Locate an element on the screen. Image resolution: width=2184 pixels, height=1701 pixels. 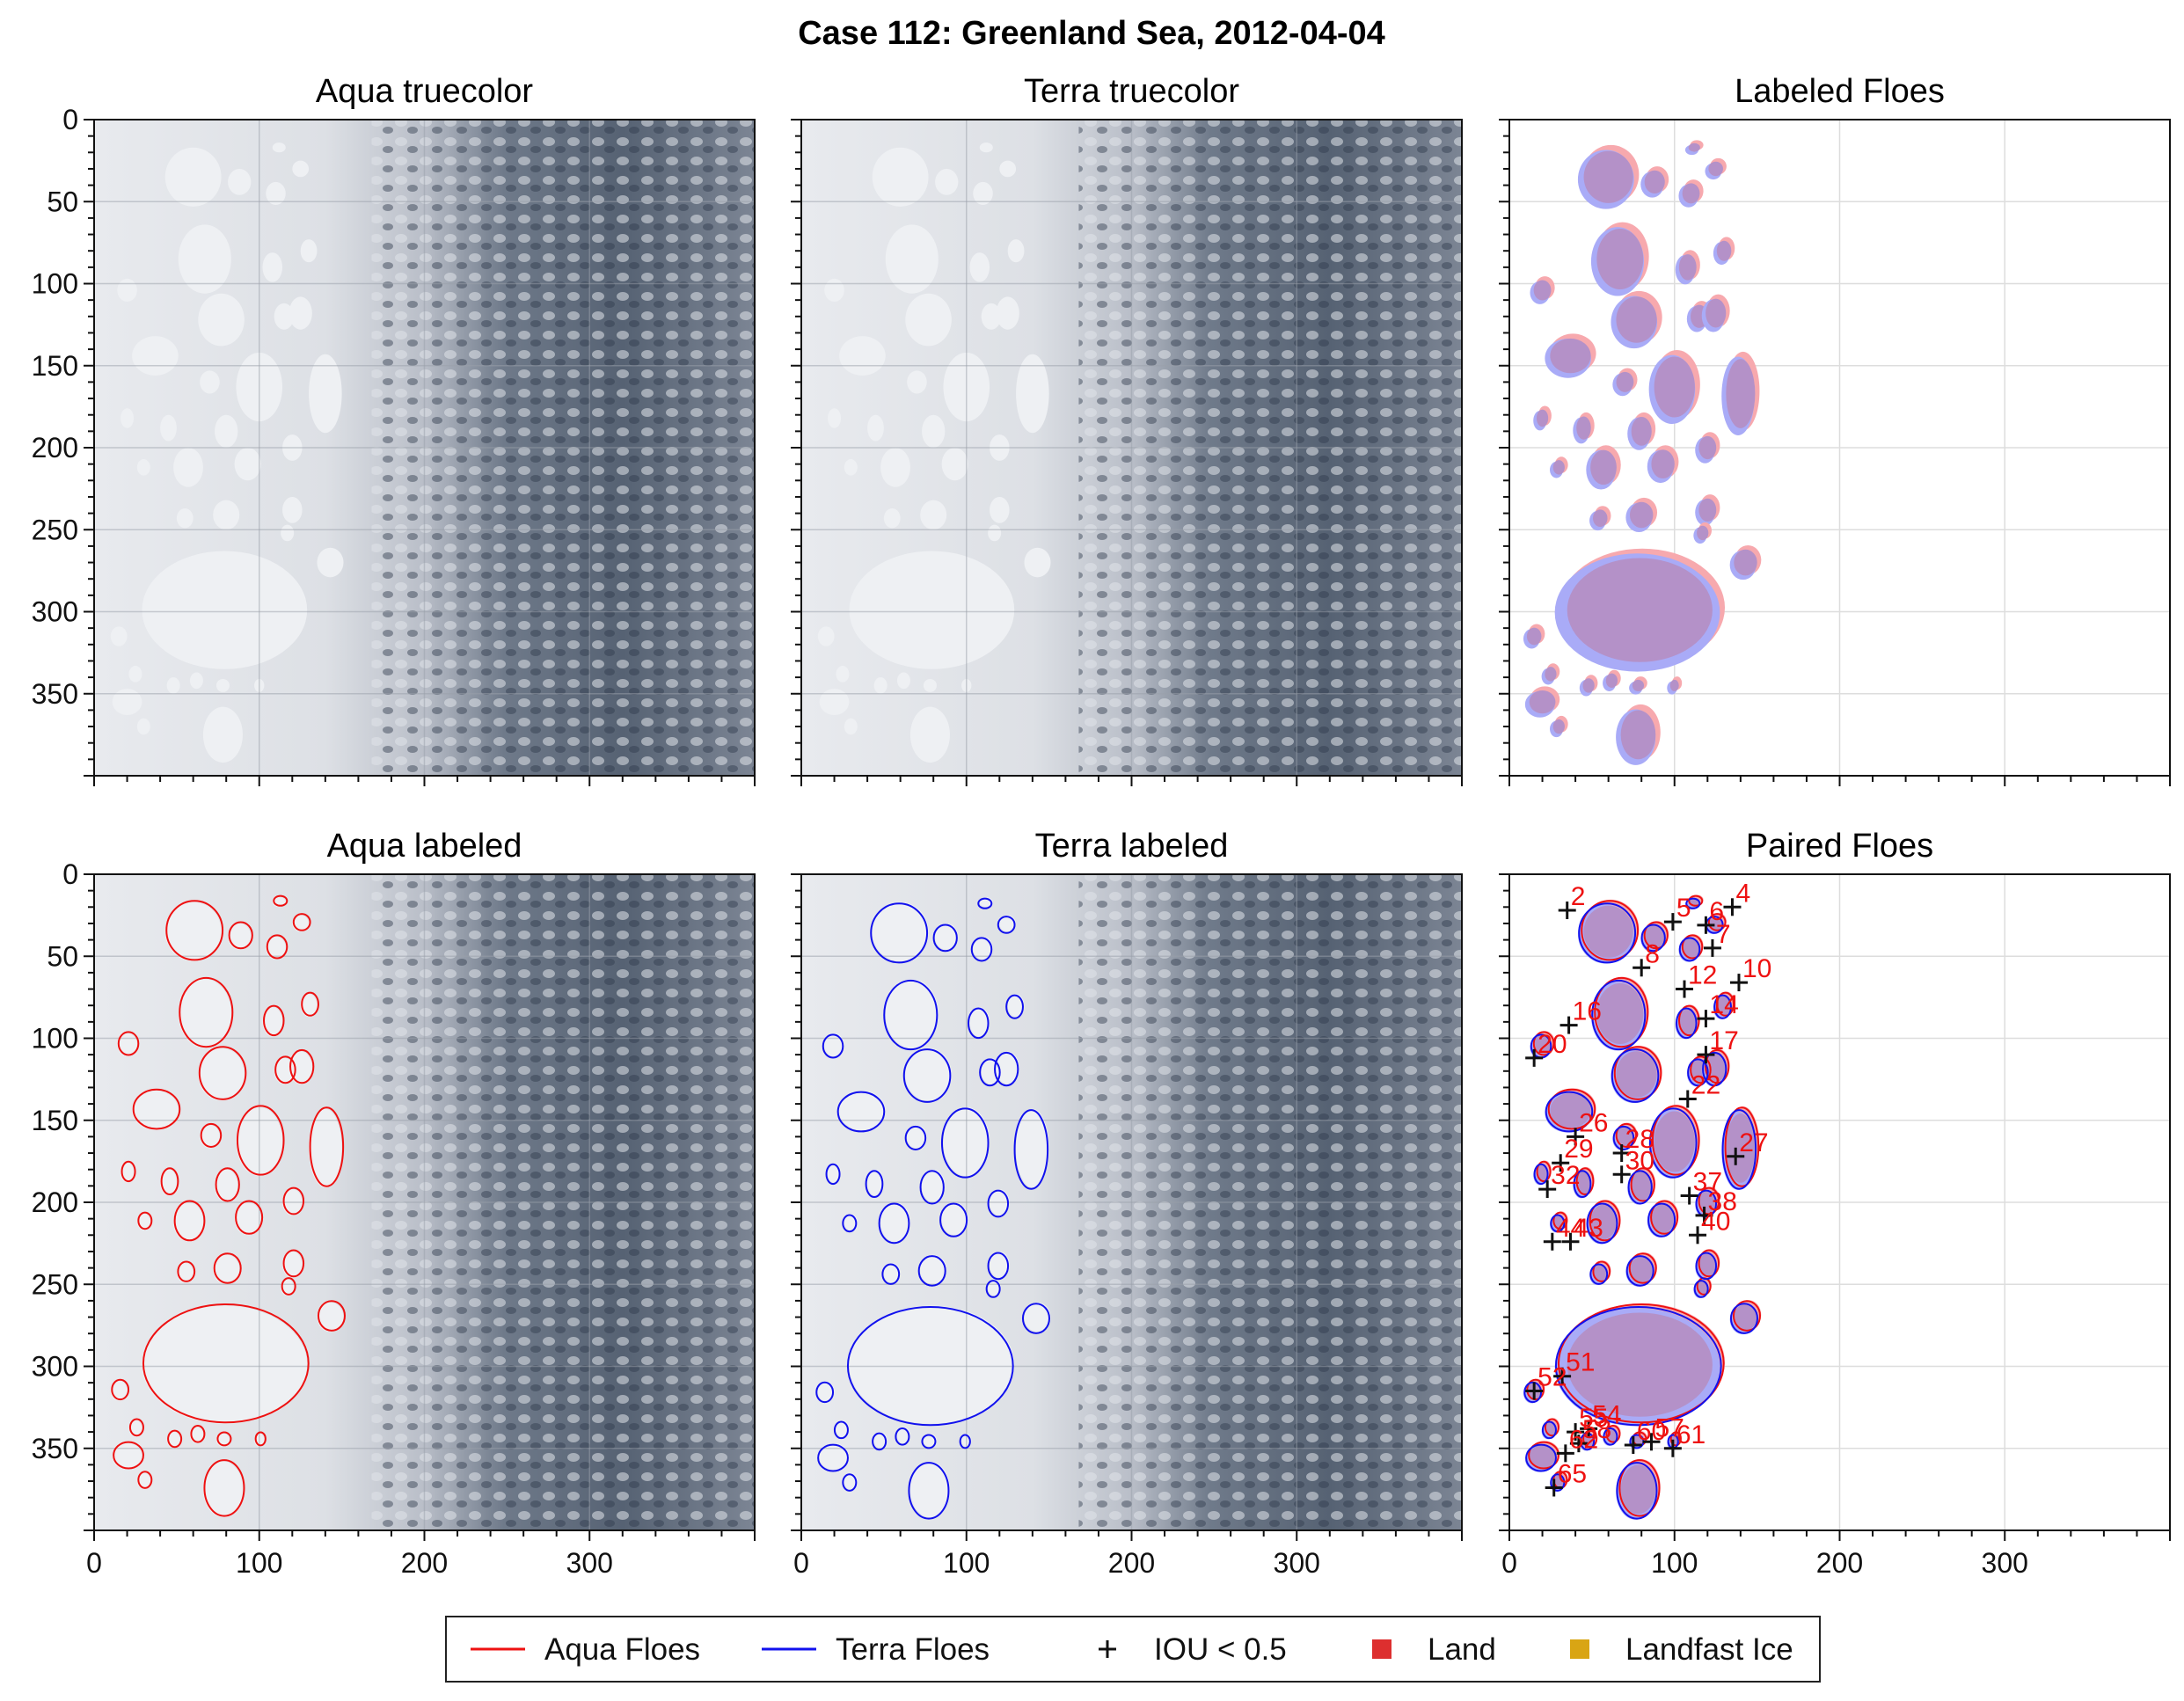
y-tick-label: 100 is located at coordinates (55, 284).